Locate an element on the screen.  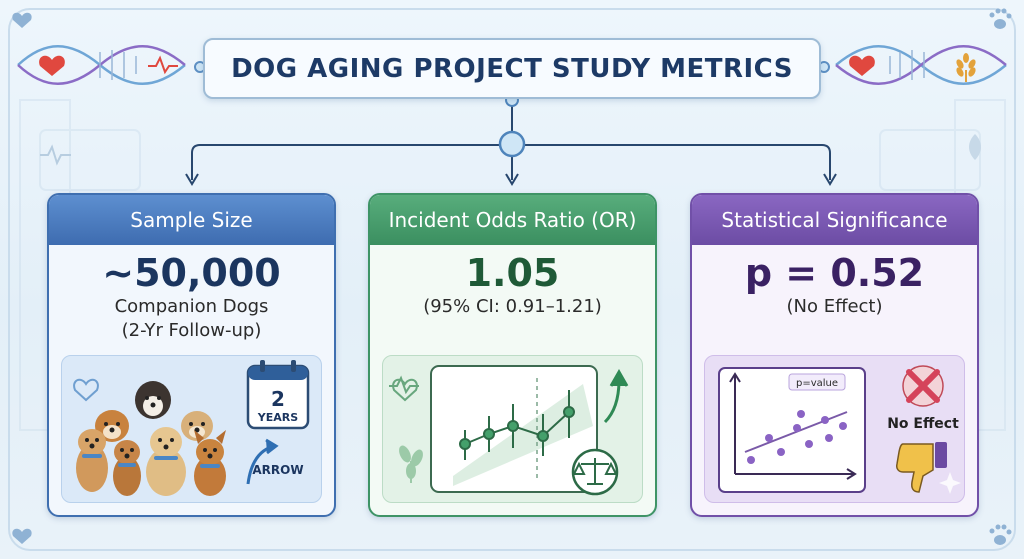
card-subtitle-line1: (95% CI: 0.91–1.21) is located at coordinates (512, 306).